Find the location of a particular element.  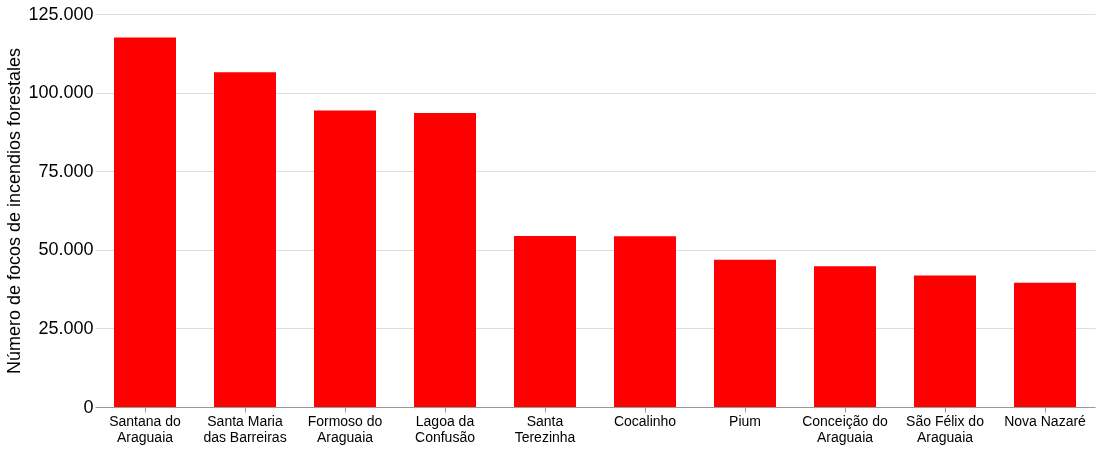

x-tick-label: Nova Nazaré is located at coordinates (1045, 420).